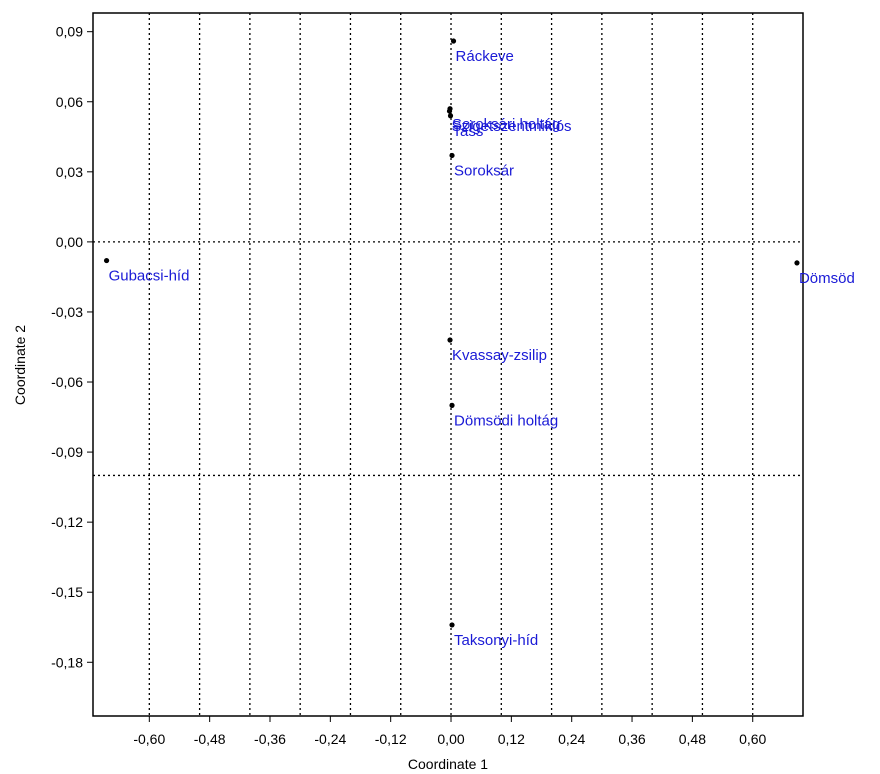 This screenshot has height=774, width=880. I want to click on data-point-label: Kvassay-zsilip, so click(499, 355).